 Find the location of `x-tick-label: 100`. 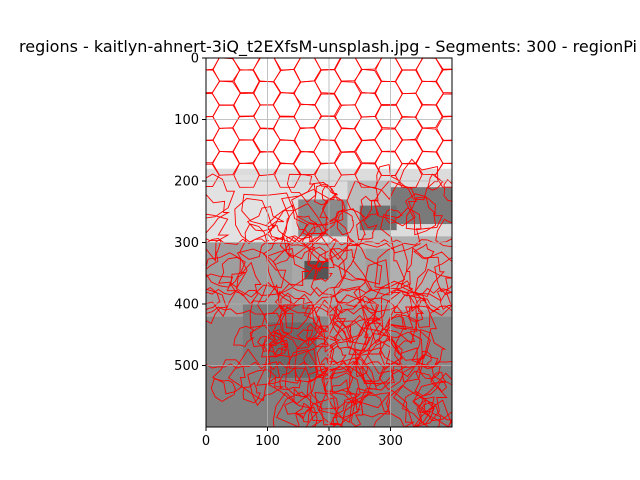

x-tick-label: 100 is located at coordinates (267, 441).